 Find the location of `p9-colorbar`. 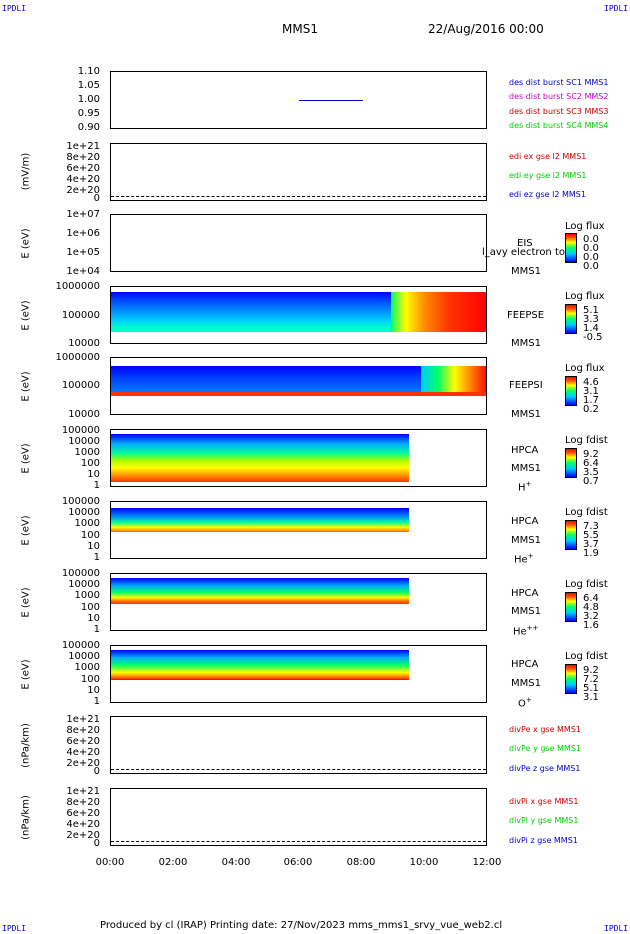

p9-colorbar is located at coordinates (571, 679).